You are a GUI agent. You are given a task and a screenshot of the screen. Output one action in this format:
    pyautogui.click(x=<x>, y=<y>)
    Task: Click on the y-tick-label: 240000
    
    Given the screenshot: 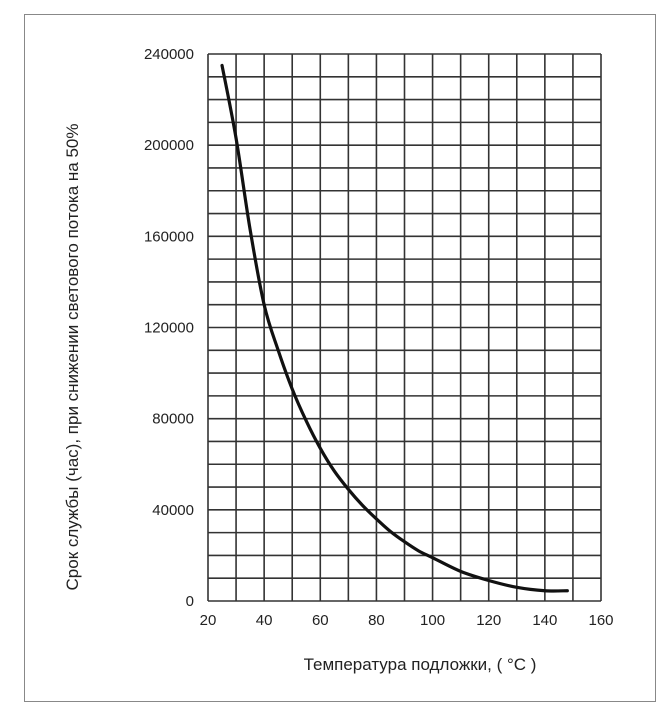 What is the action you would take?
    pyautogui.click(x=169, y=54)
    